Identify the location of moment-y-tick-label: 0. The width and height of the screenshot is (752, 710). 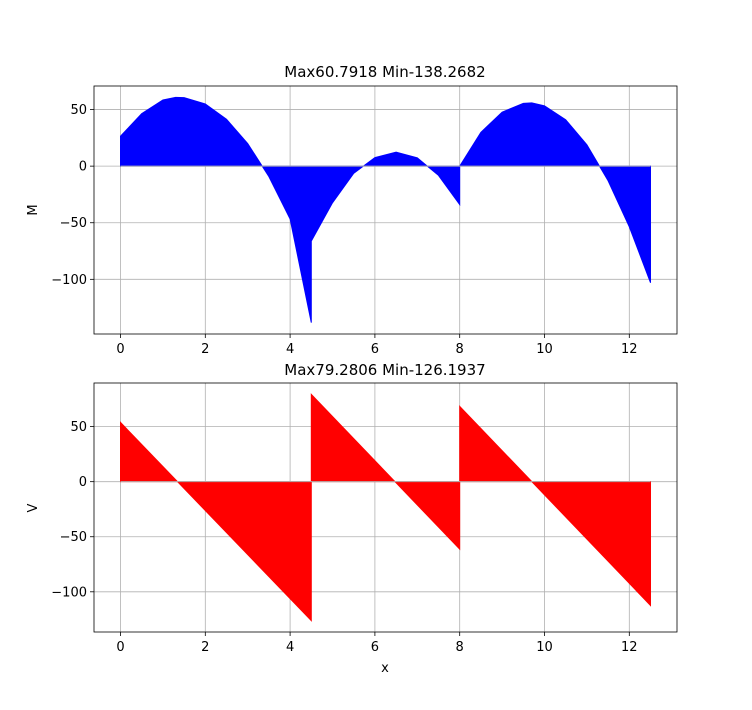
(83, 167).